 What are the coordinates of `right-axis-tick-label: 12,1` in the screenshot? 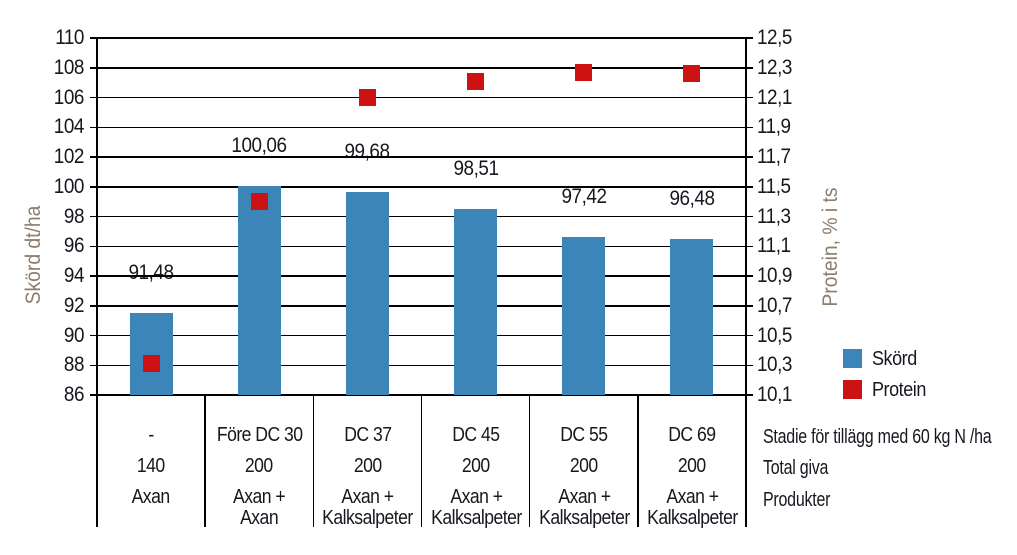 It's located at (774, 97).